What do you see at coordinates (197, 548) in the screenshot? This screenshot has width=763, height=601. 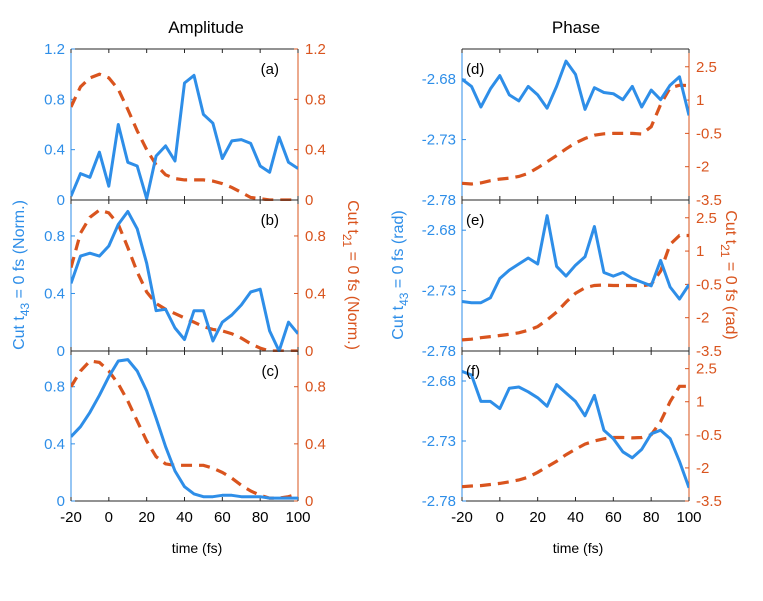 I see `amplitude-xlabel: time (fs)` at bounding box center [197, 548].